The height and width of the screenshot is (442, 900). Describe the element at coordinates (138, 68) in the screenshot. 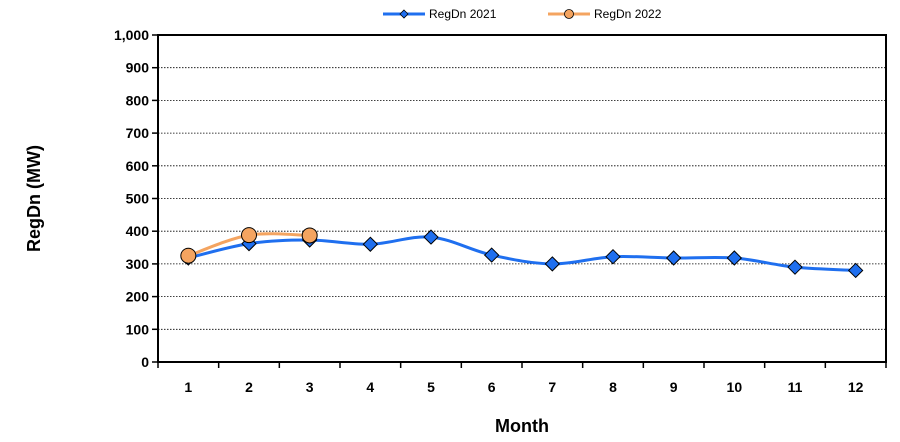

I see `y-tick-label: 900` at that location.